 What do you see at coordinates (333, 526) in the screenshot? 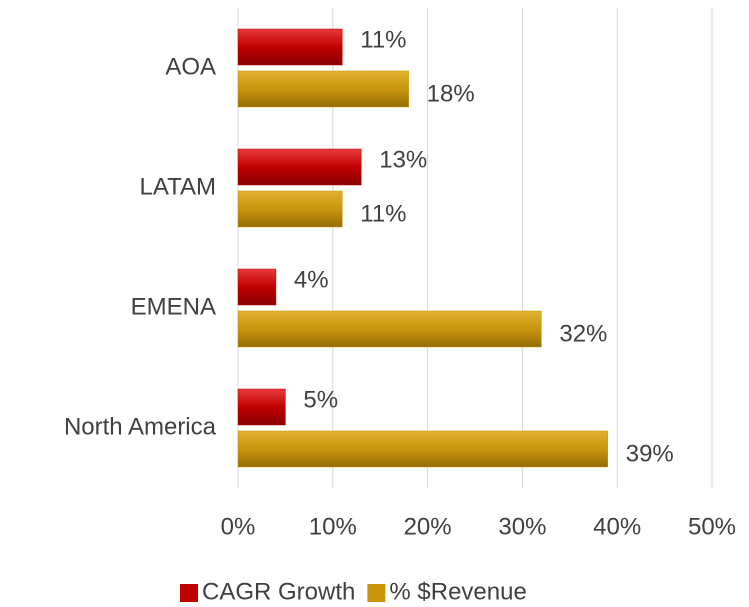
I see `x-tick-label: 10%` at bounding box center [333, 526].